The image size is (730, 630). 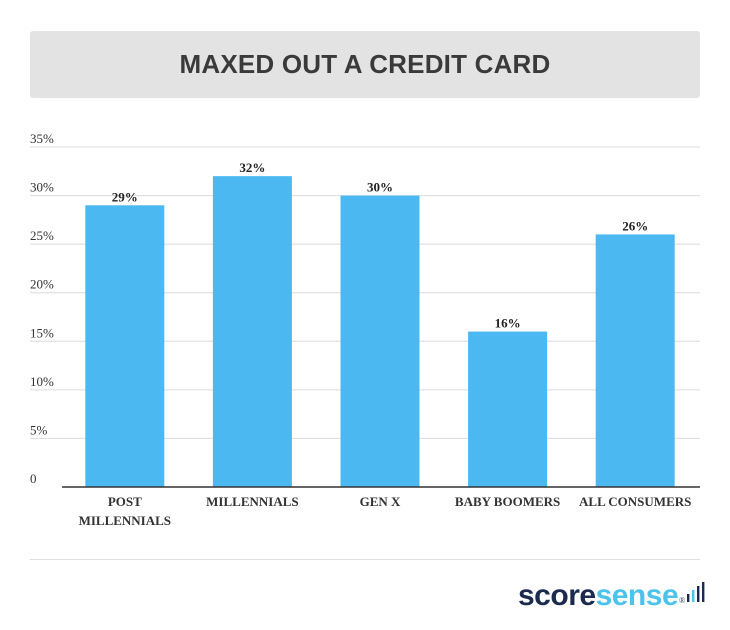 I want to click on data-label: 26%, so click(x=635, y=225).